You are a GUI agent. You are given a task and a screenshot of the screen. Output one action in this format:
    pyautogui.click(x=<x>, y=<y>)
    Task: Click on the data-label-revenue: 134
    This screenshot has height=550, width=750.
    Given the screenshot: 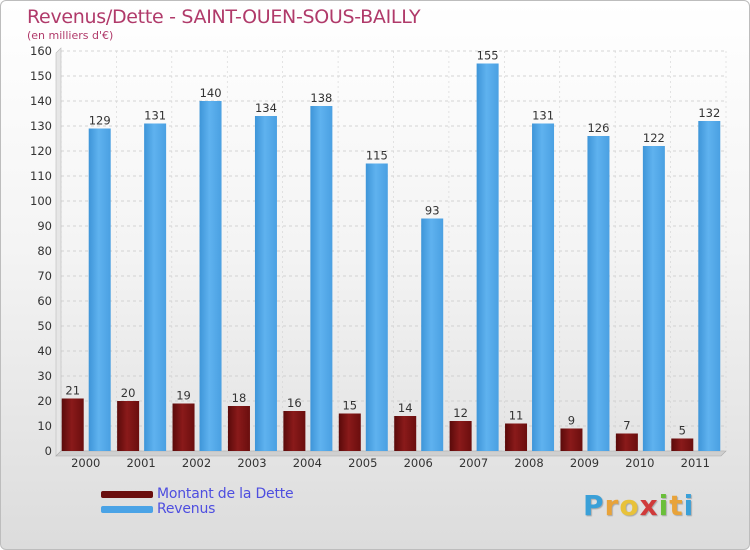 What is the action you would take?
    pyautogui.click(x=266, y=108)
    